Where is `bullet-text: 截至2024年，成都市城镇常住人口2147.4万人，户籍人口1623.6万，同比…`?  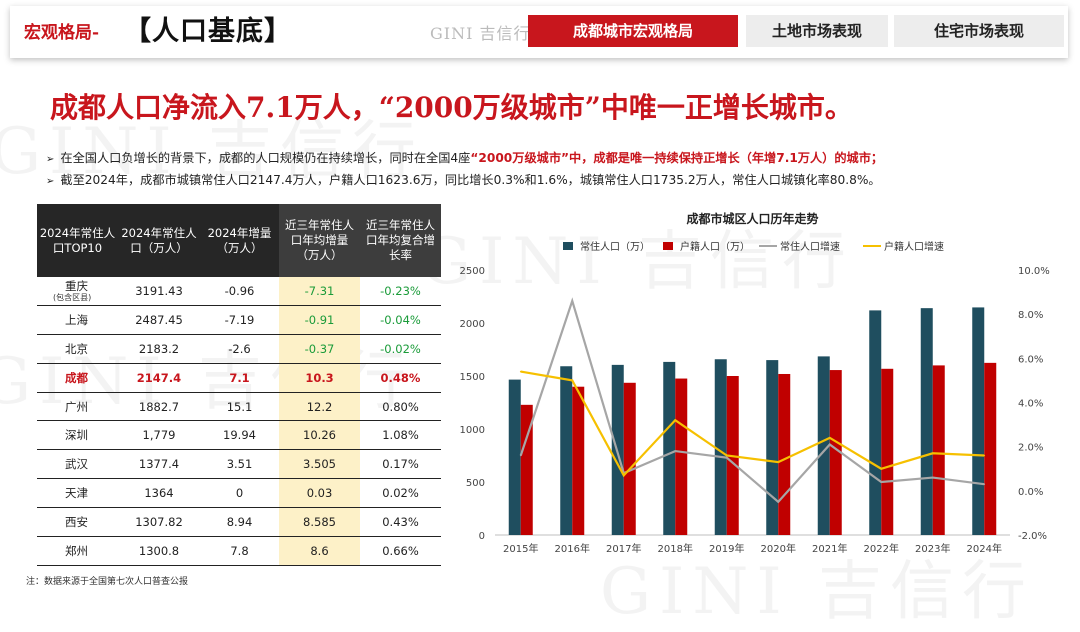
bullet-text: 截至2024年，成都市城镇常住人口2147.4万人，户籍人口1623.6万，同比… is located at coordinates (470, 180).